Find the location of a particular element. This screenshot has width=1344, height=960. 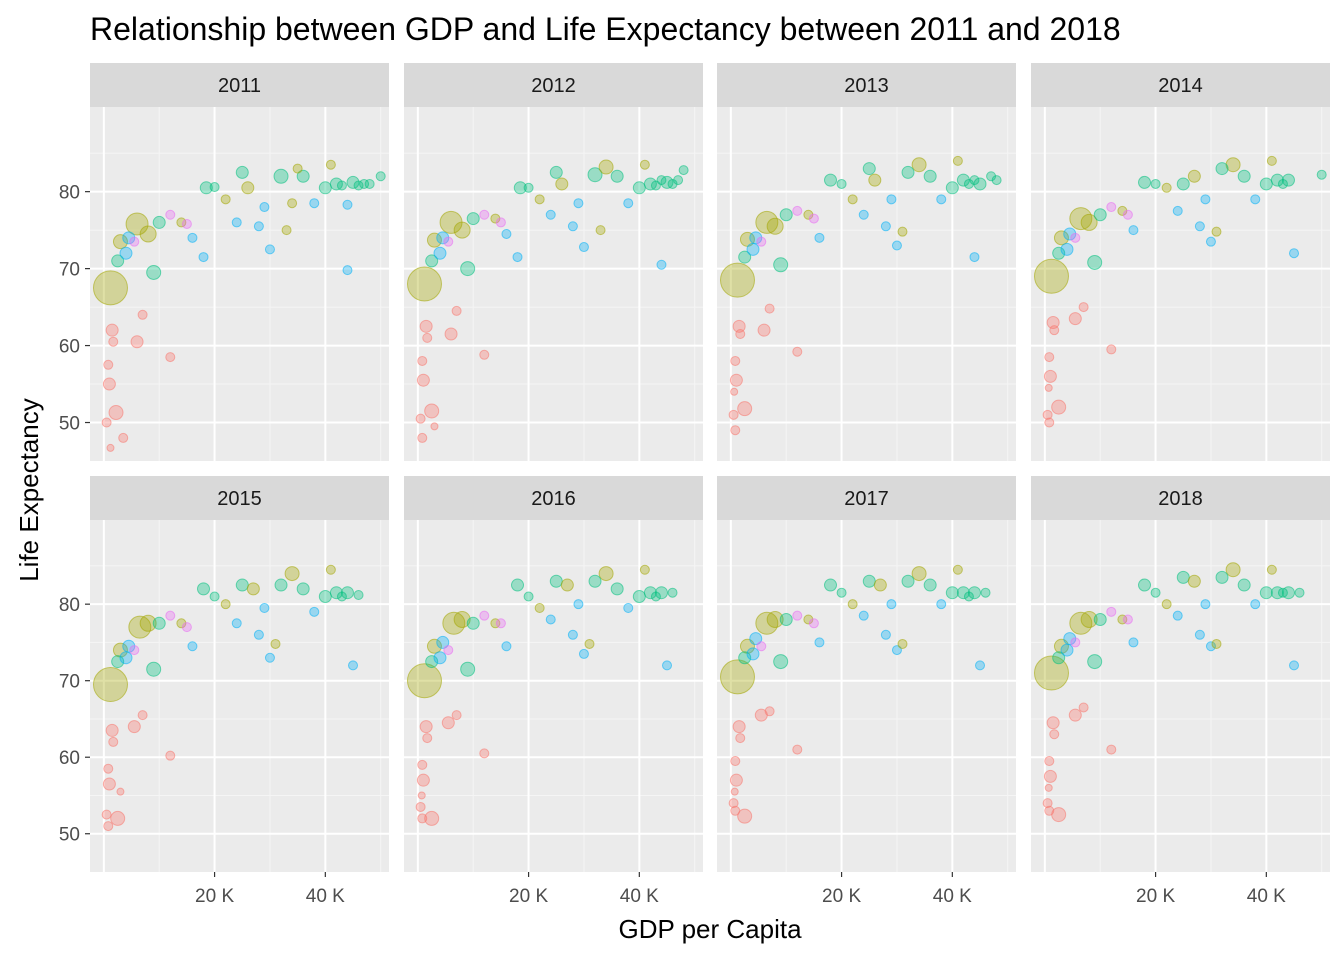

panel-background is located at coordinates (239, 284).